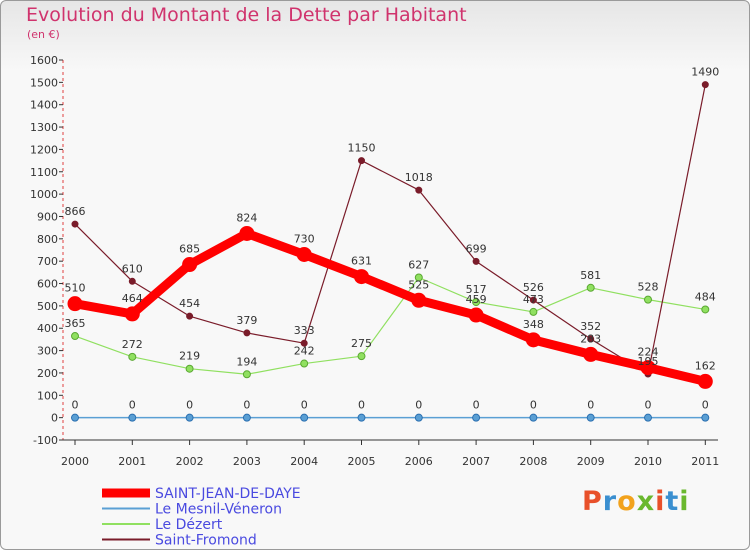 The height and width of the screenshot is (550, 750). I want to click on y-tick-label: 1500, so click(44, 82).